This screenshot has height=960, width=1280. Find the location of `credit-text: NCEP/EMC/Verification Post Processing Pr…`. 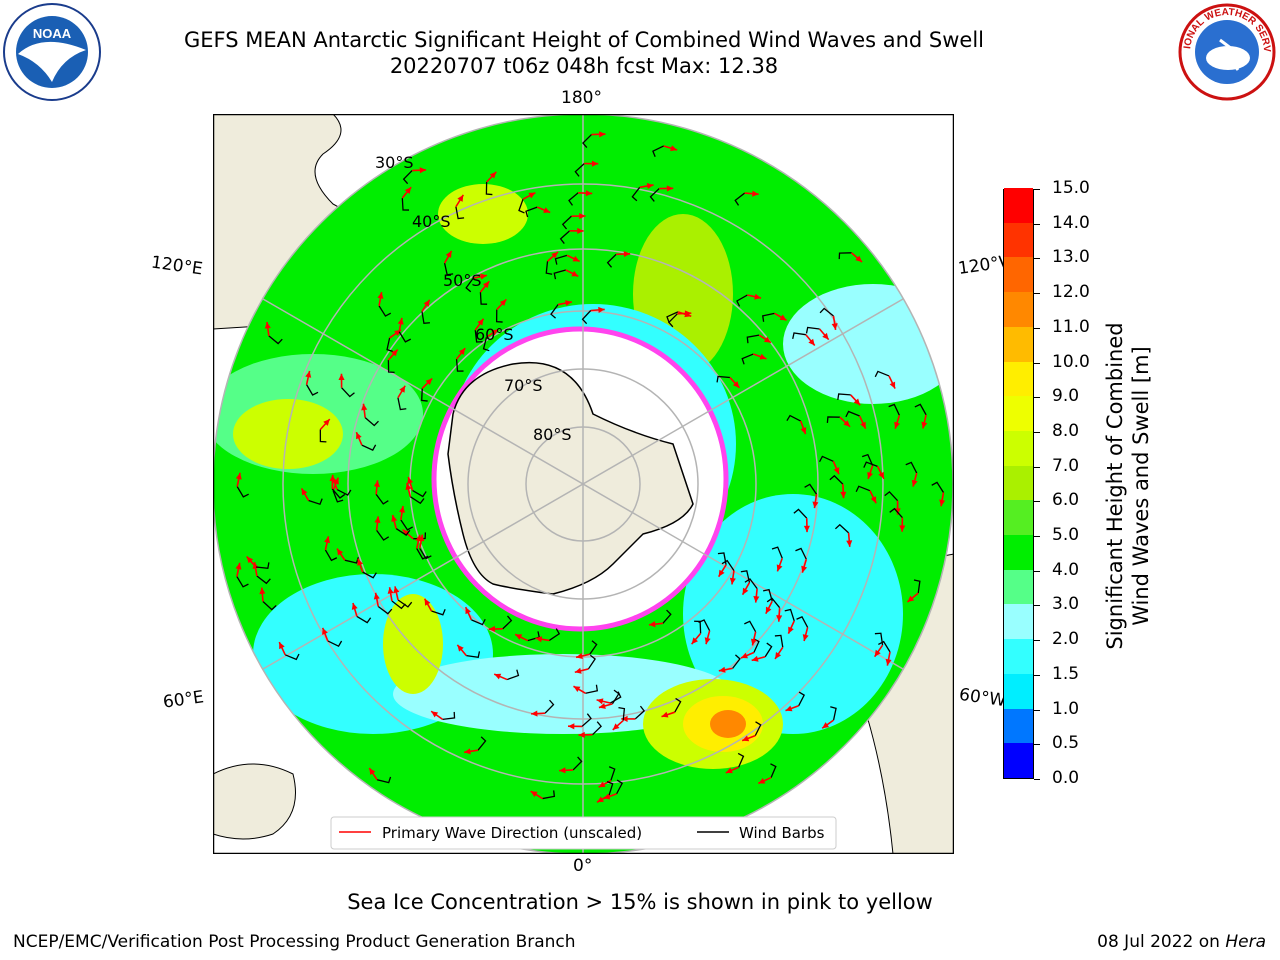

credit-text: NCEP/EMC/Verification Post Processing Pr… is located at coordinates (294, 942).